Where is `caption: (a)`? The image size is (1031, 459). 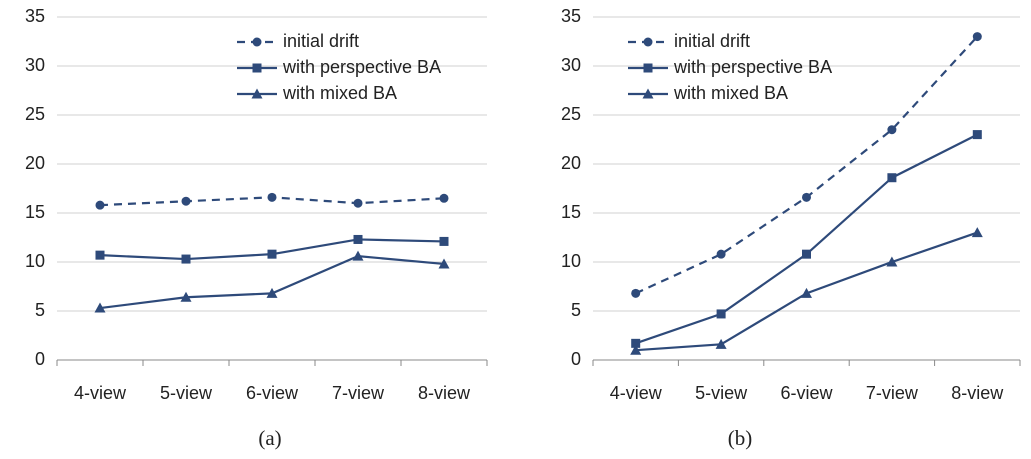
caption: (a) is located at coordinates (269, 438).